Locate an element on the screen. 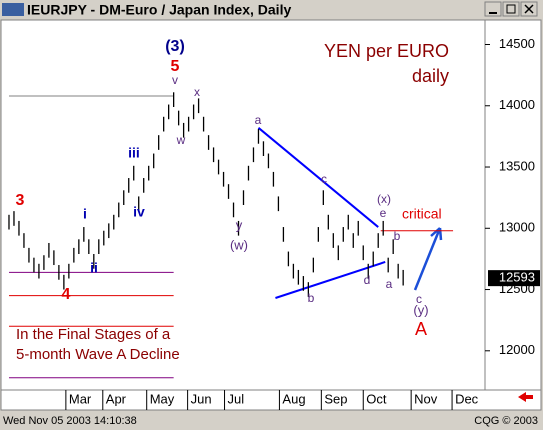 This screenshot has width=543, height=430. annotation: w is located at coordinates (181, 140).